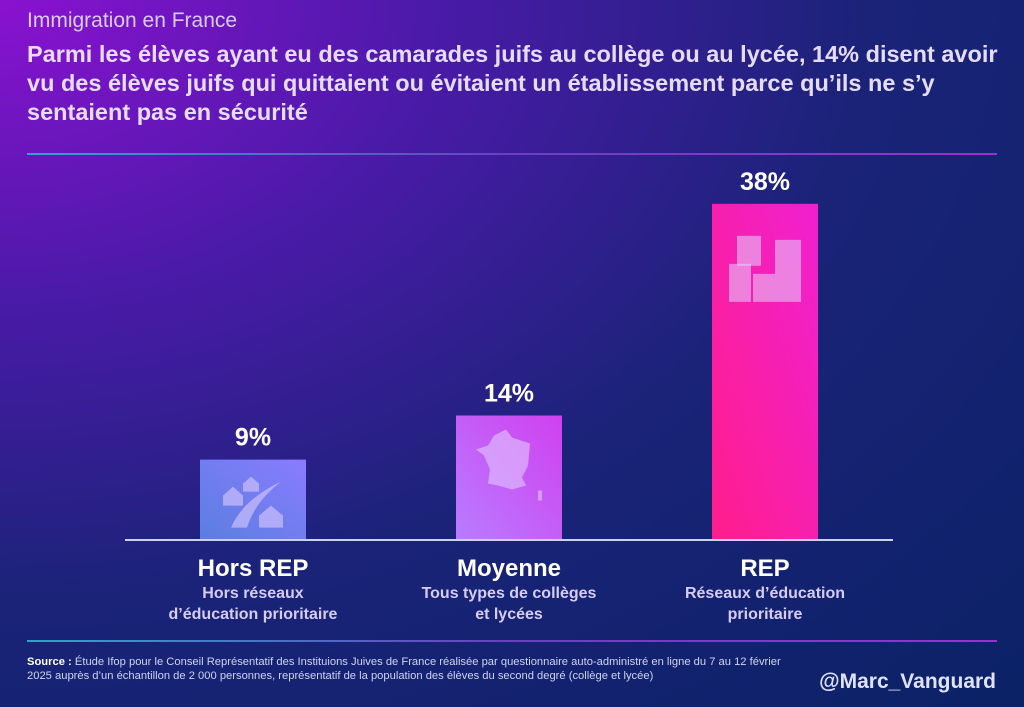  What do you see at coordinates (49, 662) in the screenshot?
I see `source-label: Source :` at bounding box center [49, 662].